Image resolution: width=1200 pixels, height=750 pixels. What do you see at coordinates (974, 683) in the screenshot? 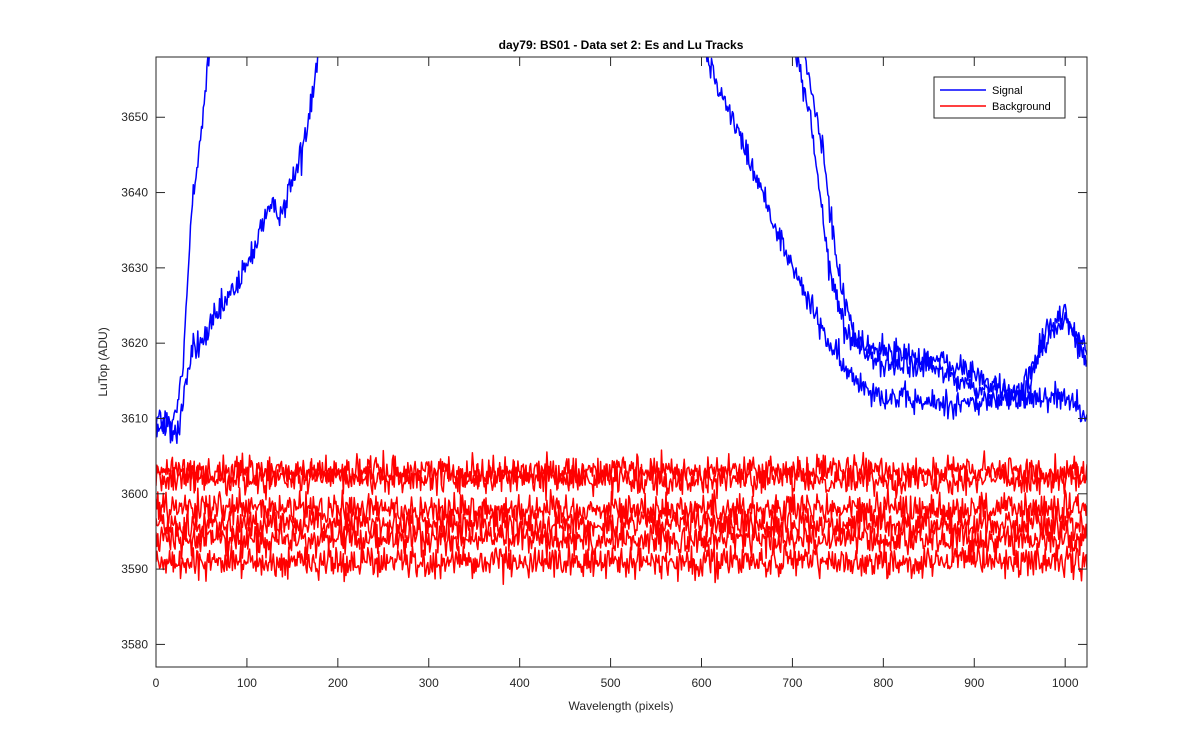
I see `x-tick-label: 900` at bounding box center [974, 683].